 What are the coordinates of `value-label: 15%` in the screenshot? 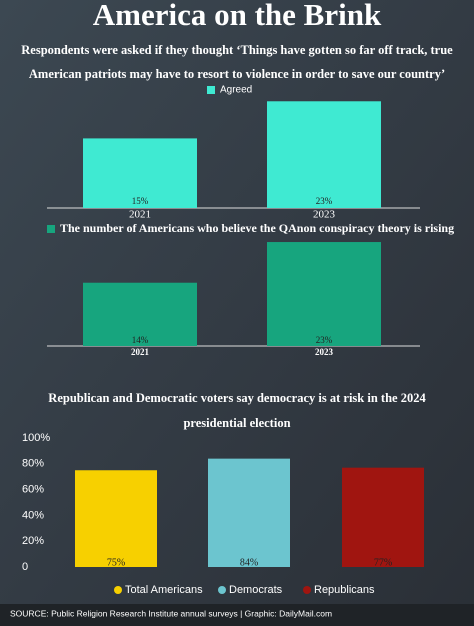 It's located at (140, 201).